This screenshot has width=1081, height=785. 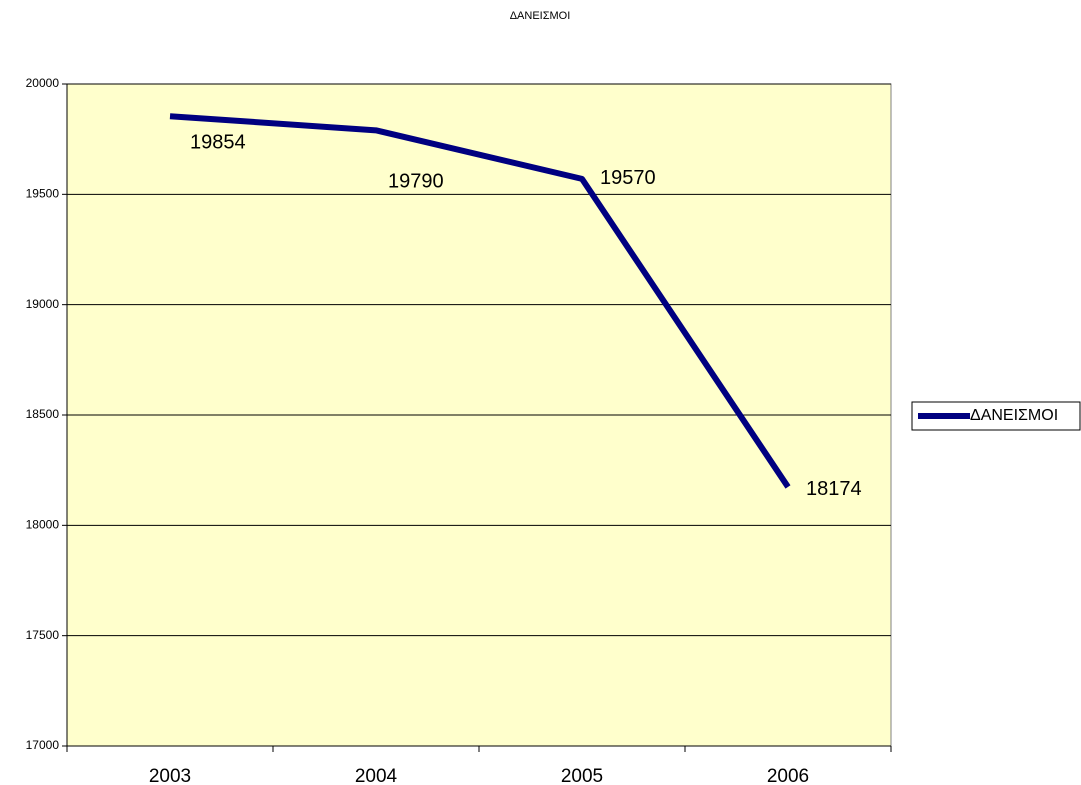 I want to click on y-tick-label: 18000, so click(x=43, y=525).